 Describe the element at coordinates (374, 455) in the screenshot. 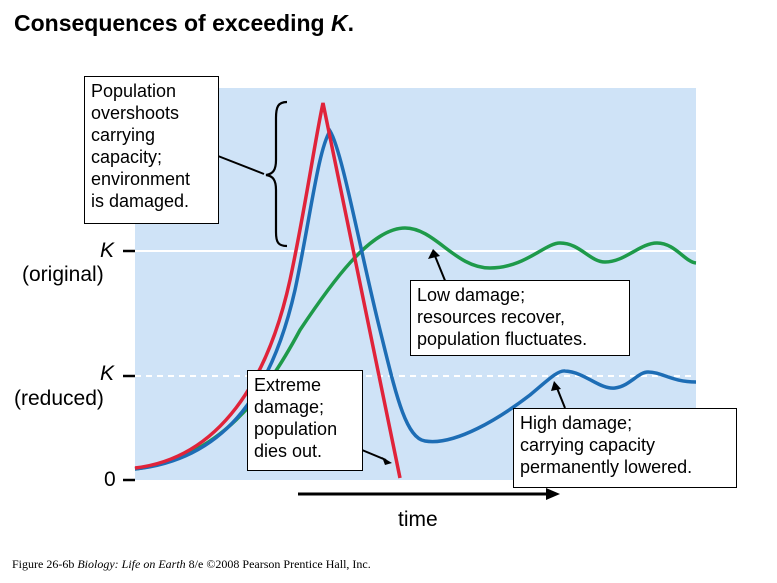

I see `extreme-damage-pointer` at that location.